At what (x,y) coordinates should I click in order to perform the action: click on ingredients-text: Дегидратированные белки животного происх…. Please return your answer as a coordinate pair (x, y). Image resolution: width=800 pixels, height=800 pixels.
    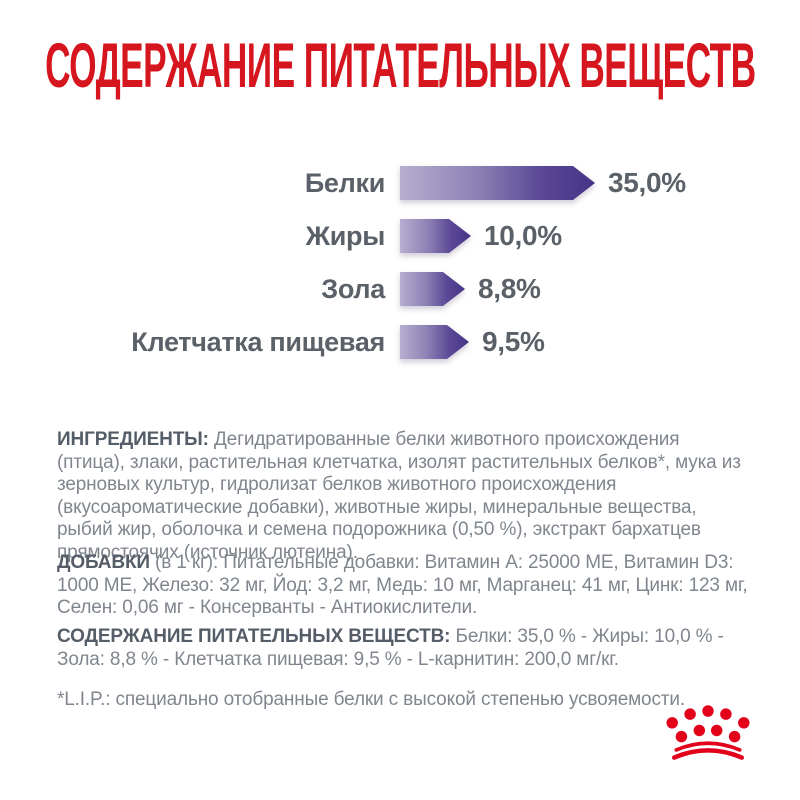
    Looking at the image, I should click on (399, 496).